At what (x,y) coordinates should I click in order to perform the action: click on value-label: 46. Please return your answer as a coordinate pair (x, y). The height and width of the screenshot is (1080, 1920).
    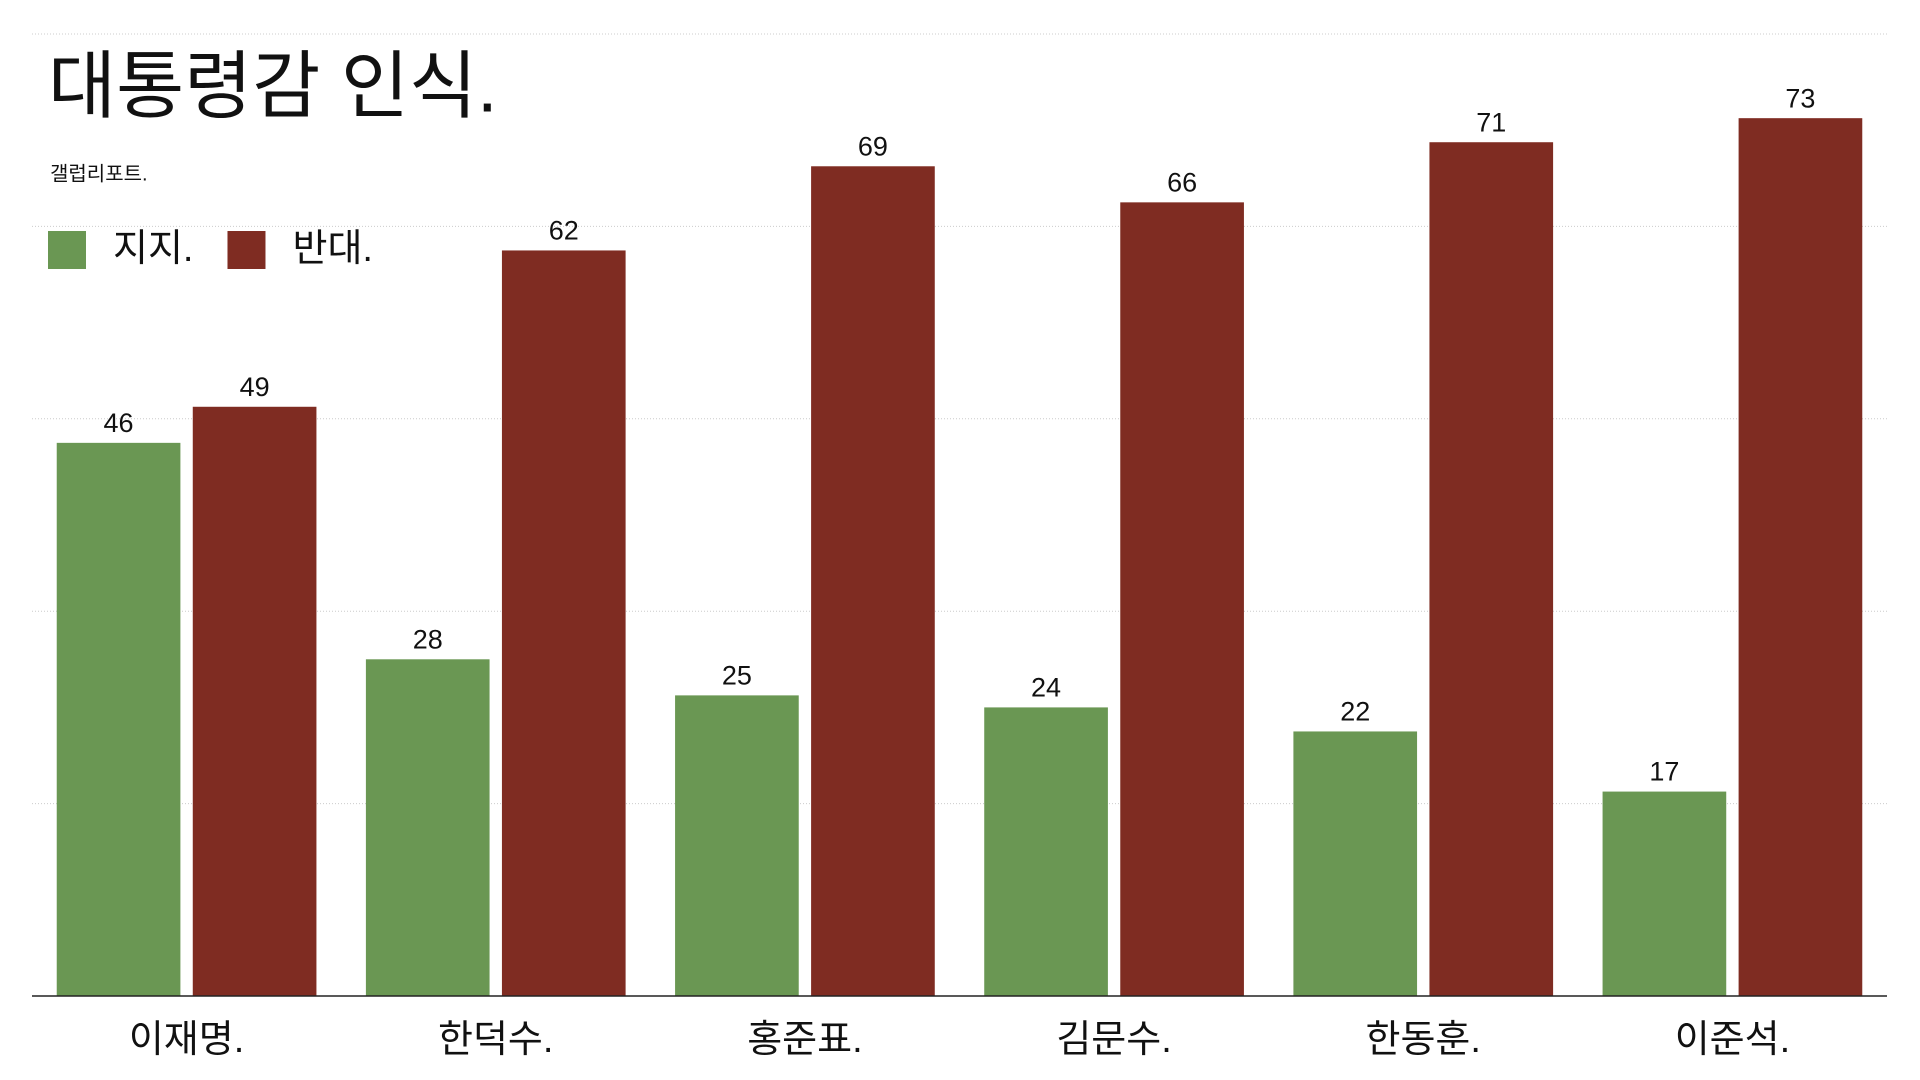
    Looking at the image, I should click on (119, 423).